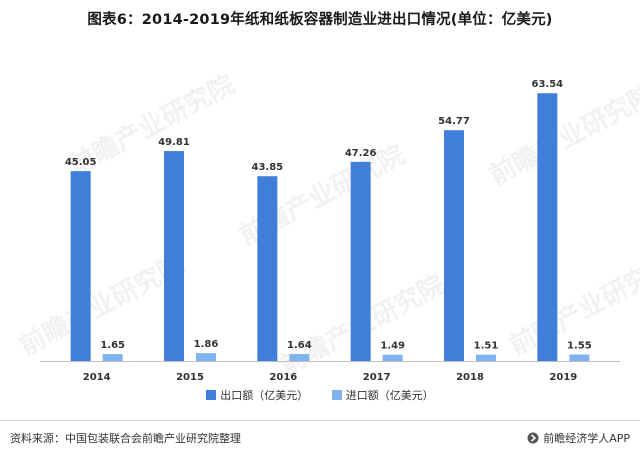 Image resolution: width=640 pixels, height=458 pixels. I want to click on data-label-import: 1.49, so click(392, 346).